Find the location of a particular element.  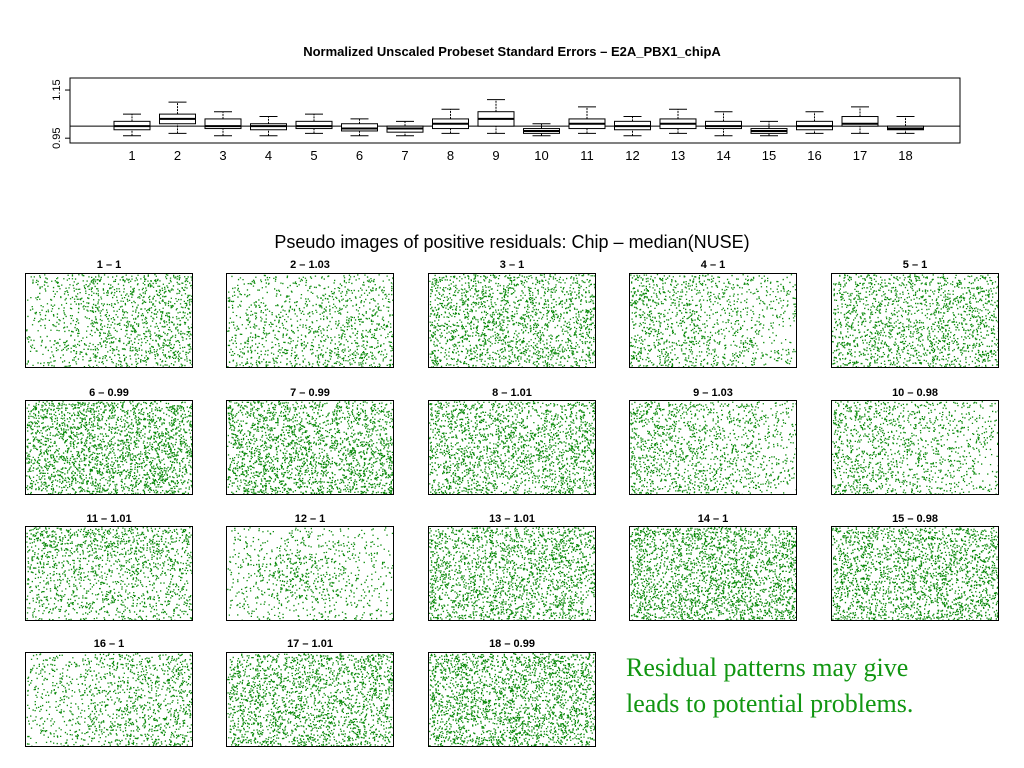

x-tick-label: 16 is located at coordinates (814, 155).